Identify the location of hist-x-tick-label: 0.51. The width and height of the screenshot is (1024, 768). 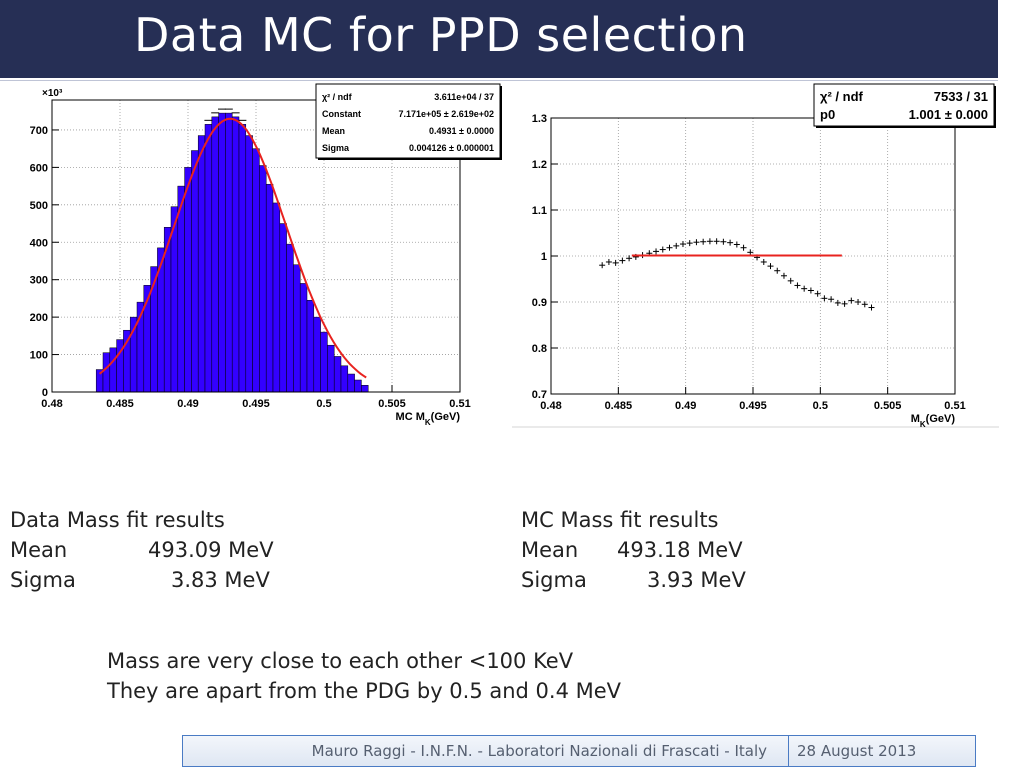
(459, 404).